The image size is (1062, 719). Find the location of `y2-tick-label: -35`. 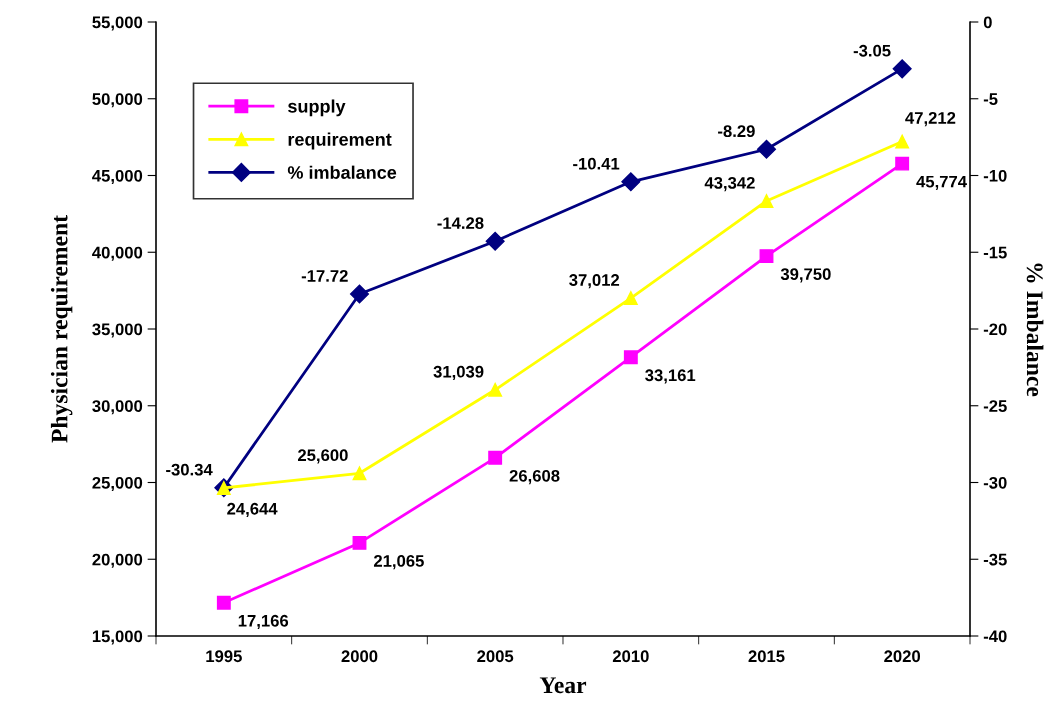

y2-tick-label: -35 is located at coordinates (995, 559).